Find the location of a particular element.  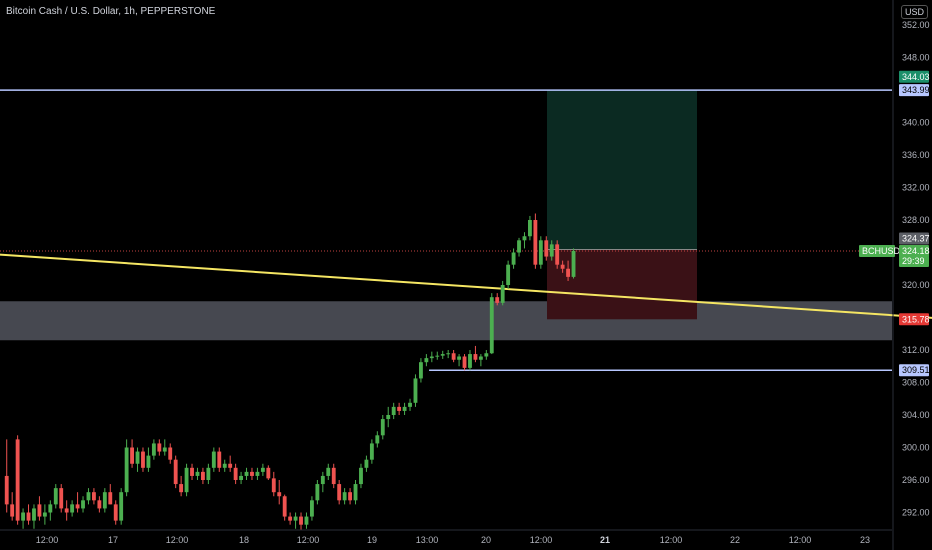

time-tick-label: 20 is located at coordinates (486, 540).